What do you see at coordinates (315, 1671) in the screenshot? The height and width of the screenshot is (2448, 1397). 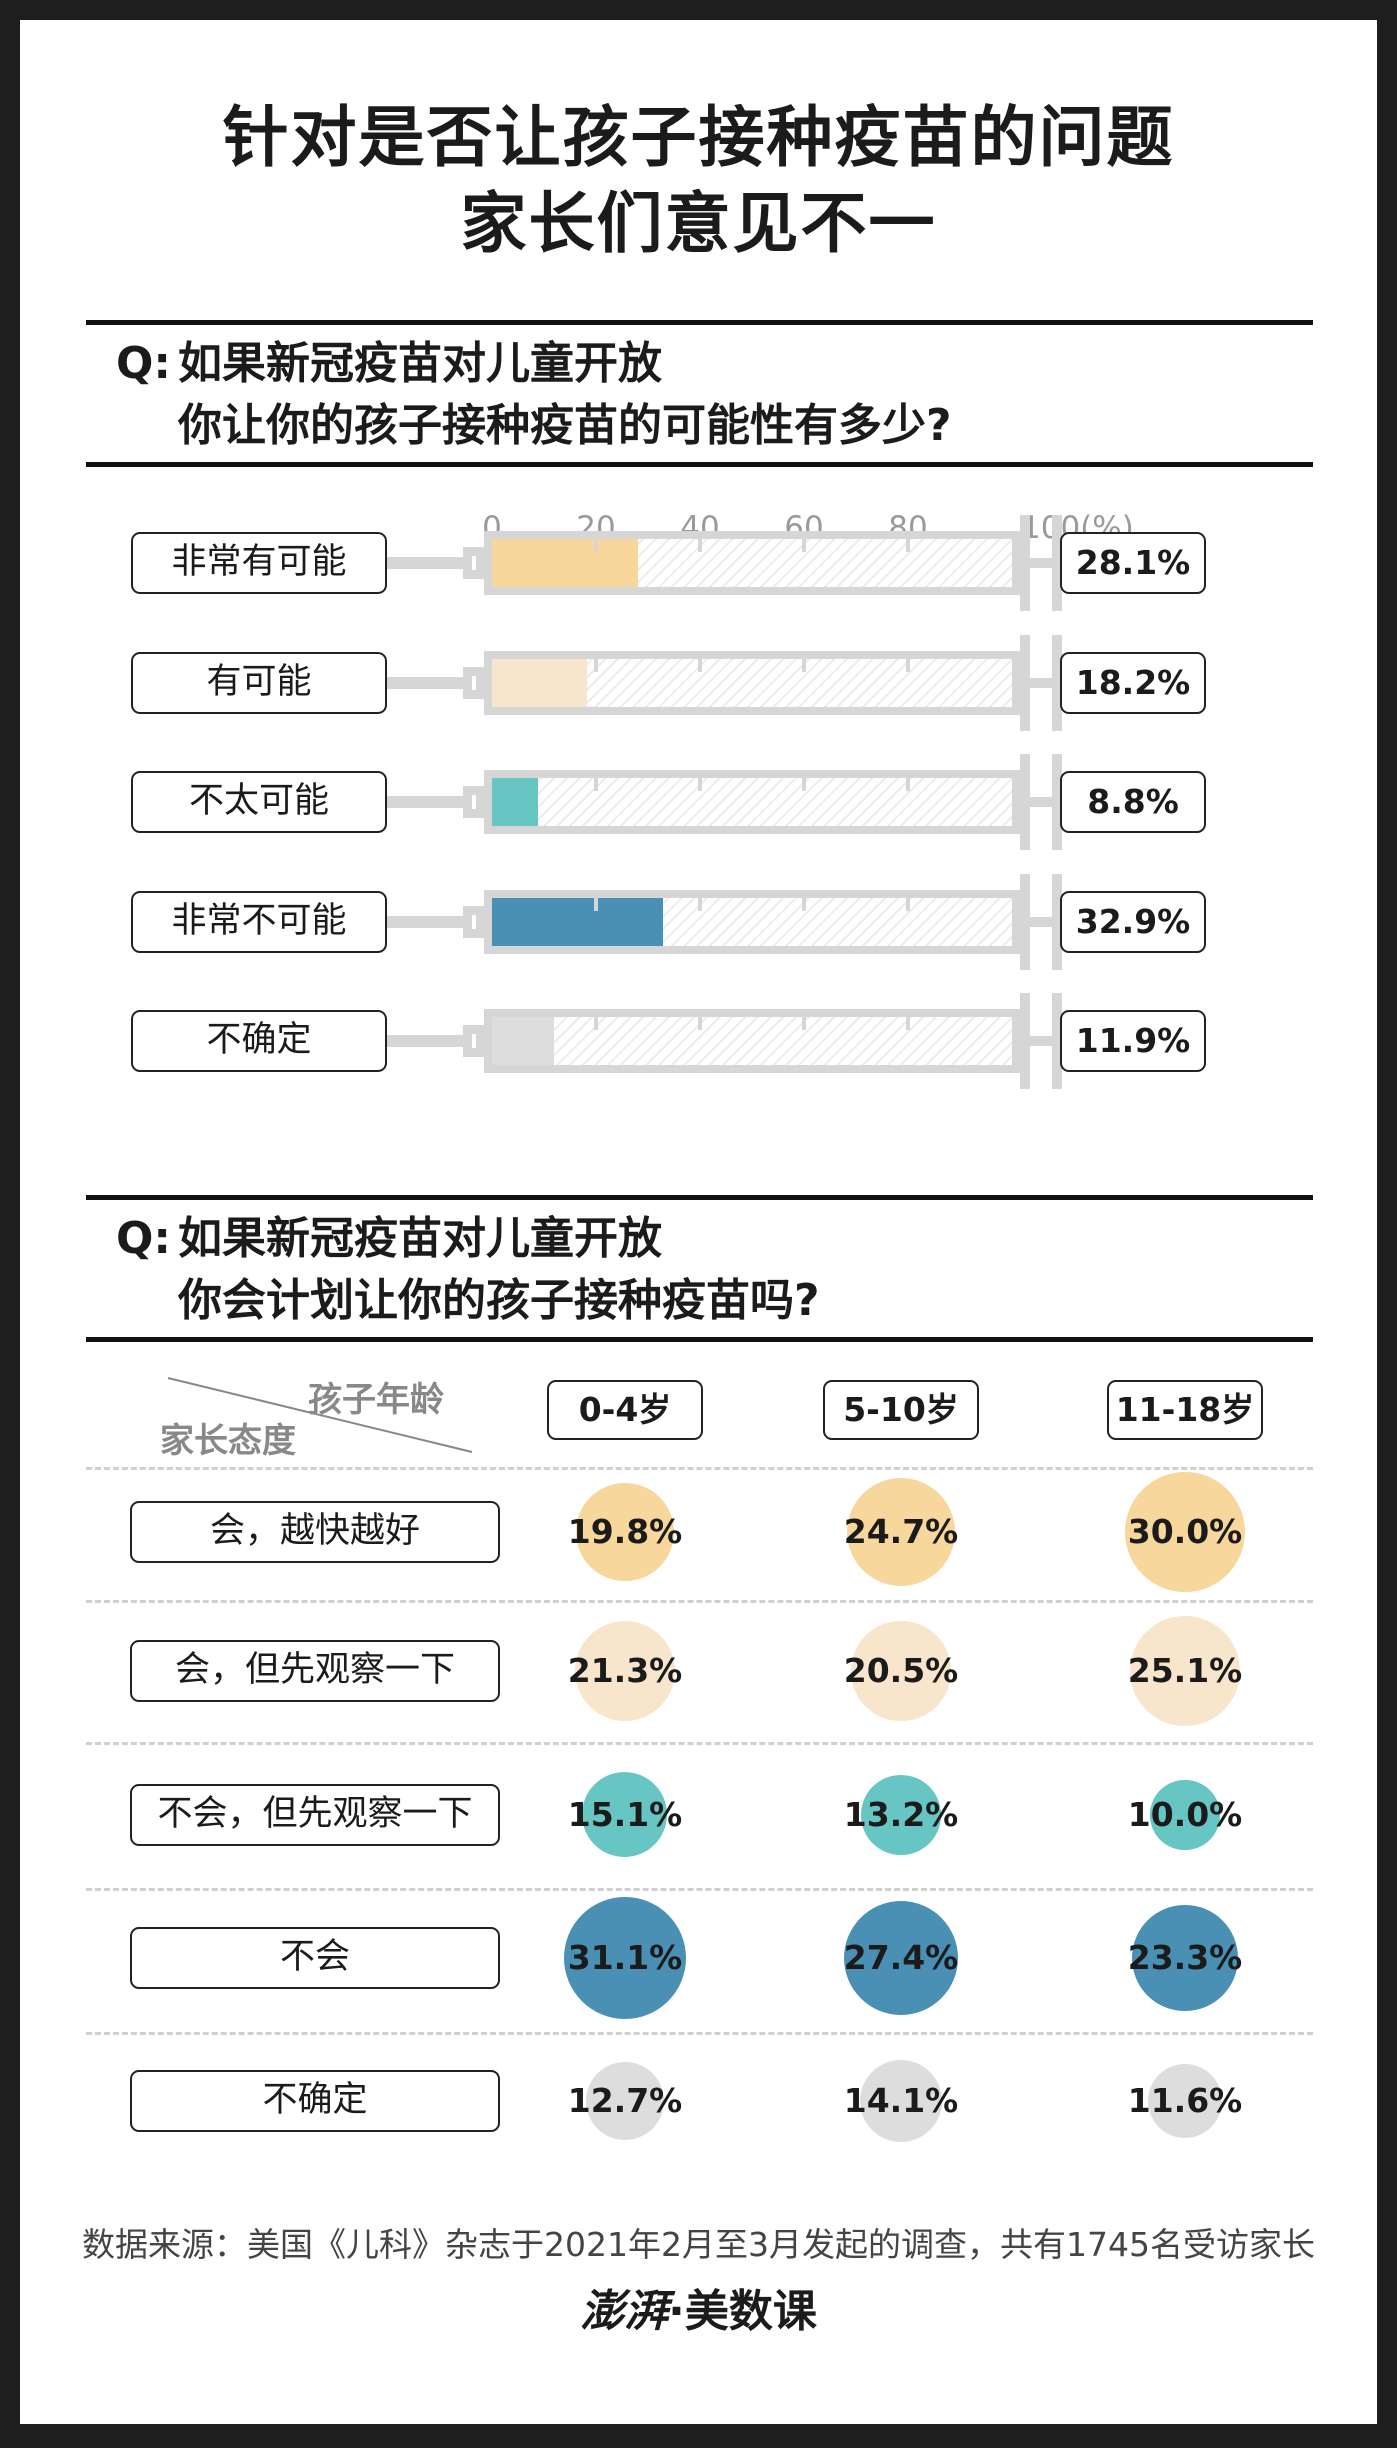 I see `attitude-label: 会，但先观察一下` at bounding box center [315, 1671].